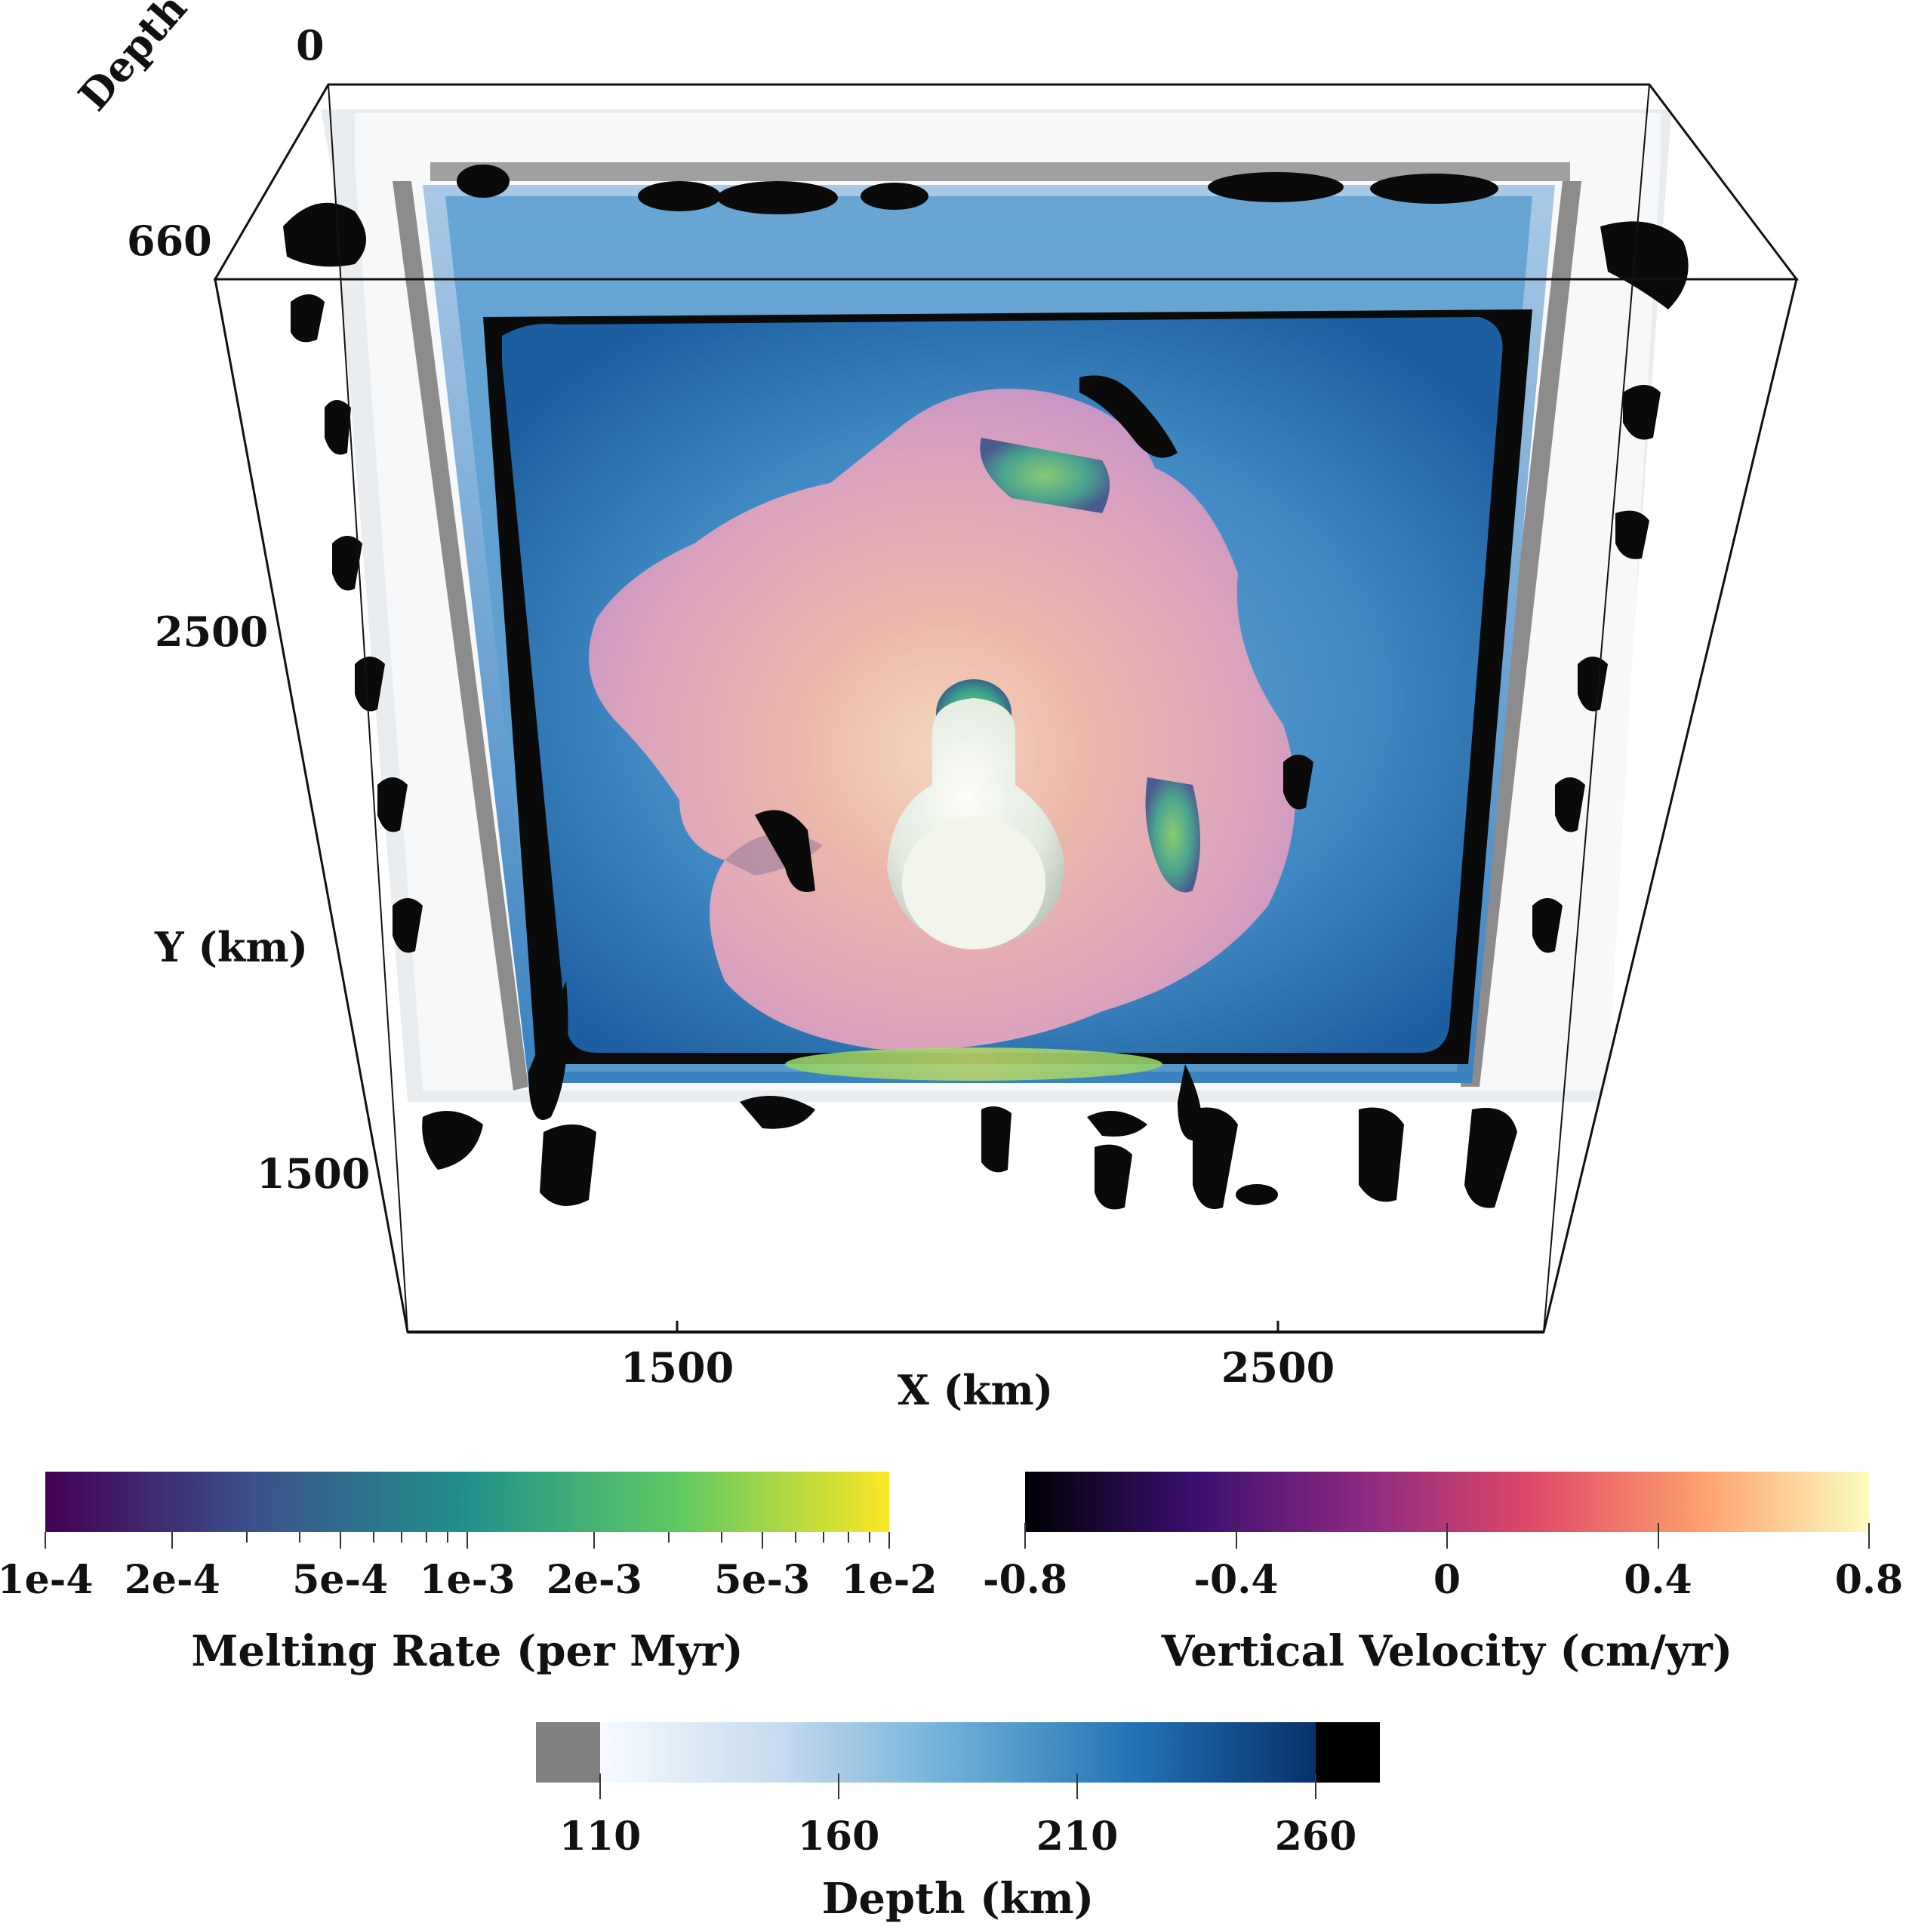 This screenshot has height=1932, width=1906. Describe the element at coordinates (1278, 1367) in the screenshot. I see `x-tick-2500: 2500` at that location.